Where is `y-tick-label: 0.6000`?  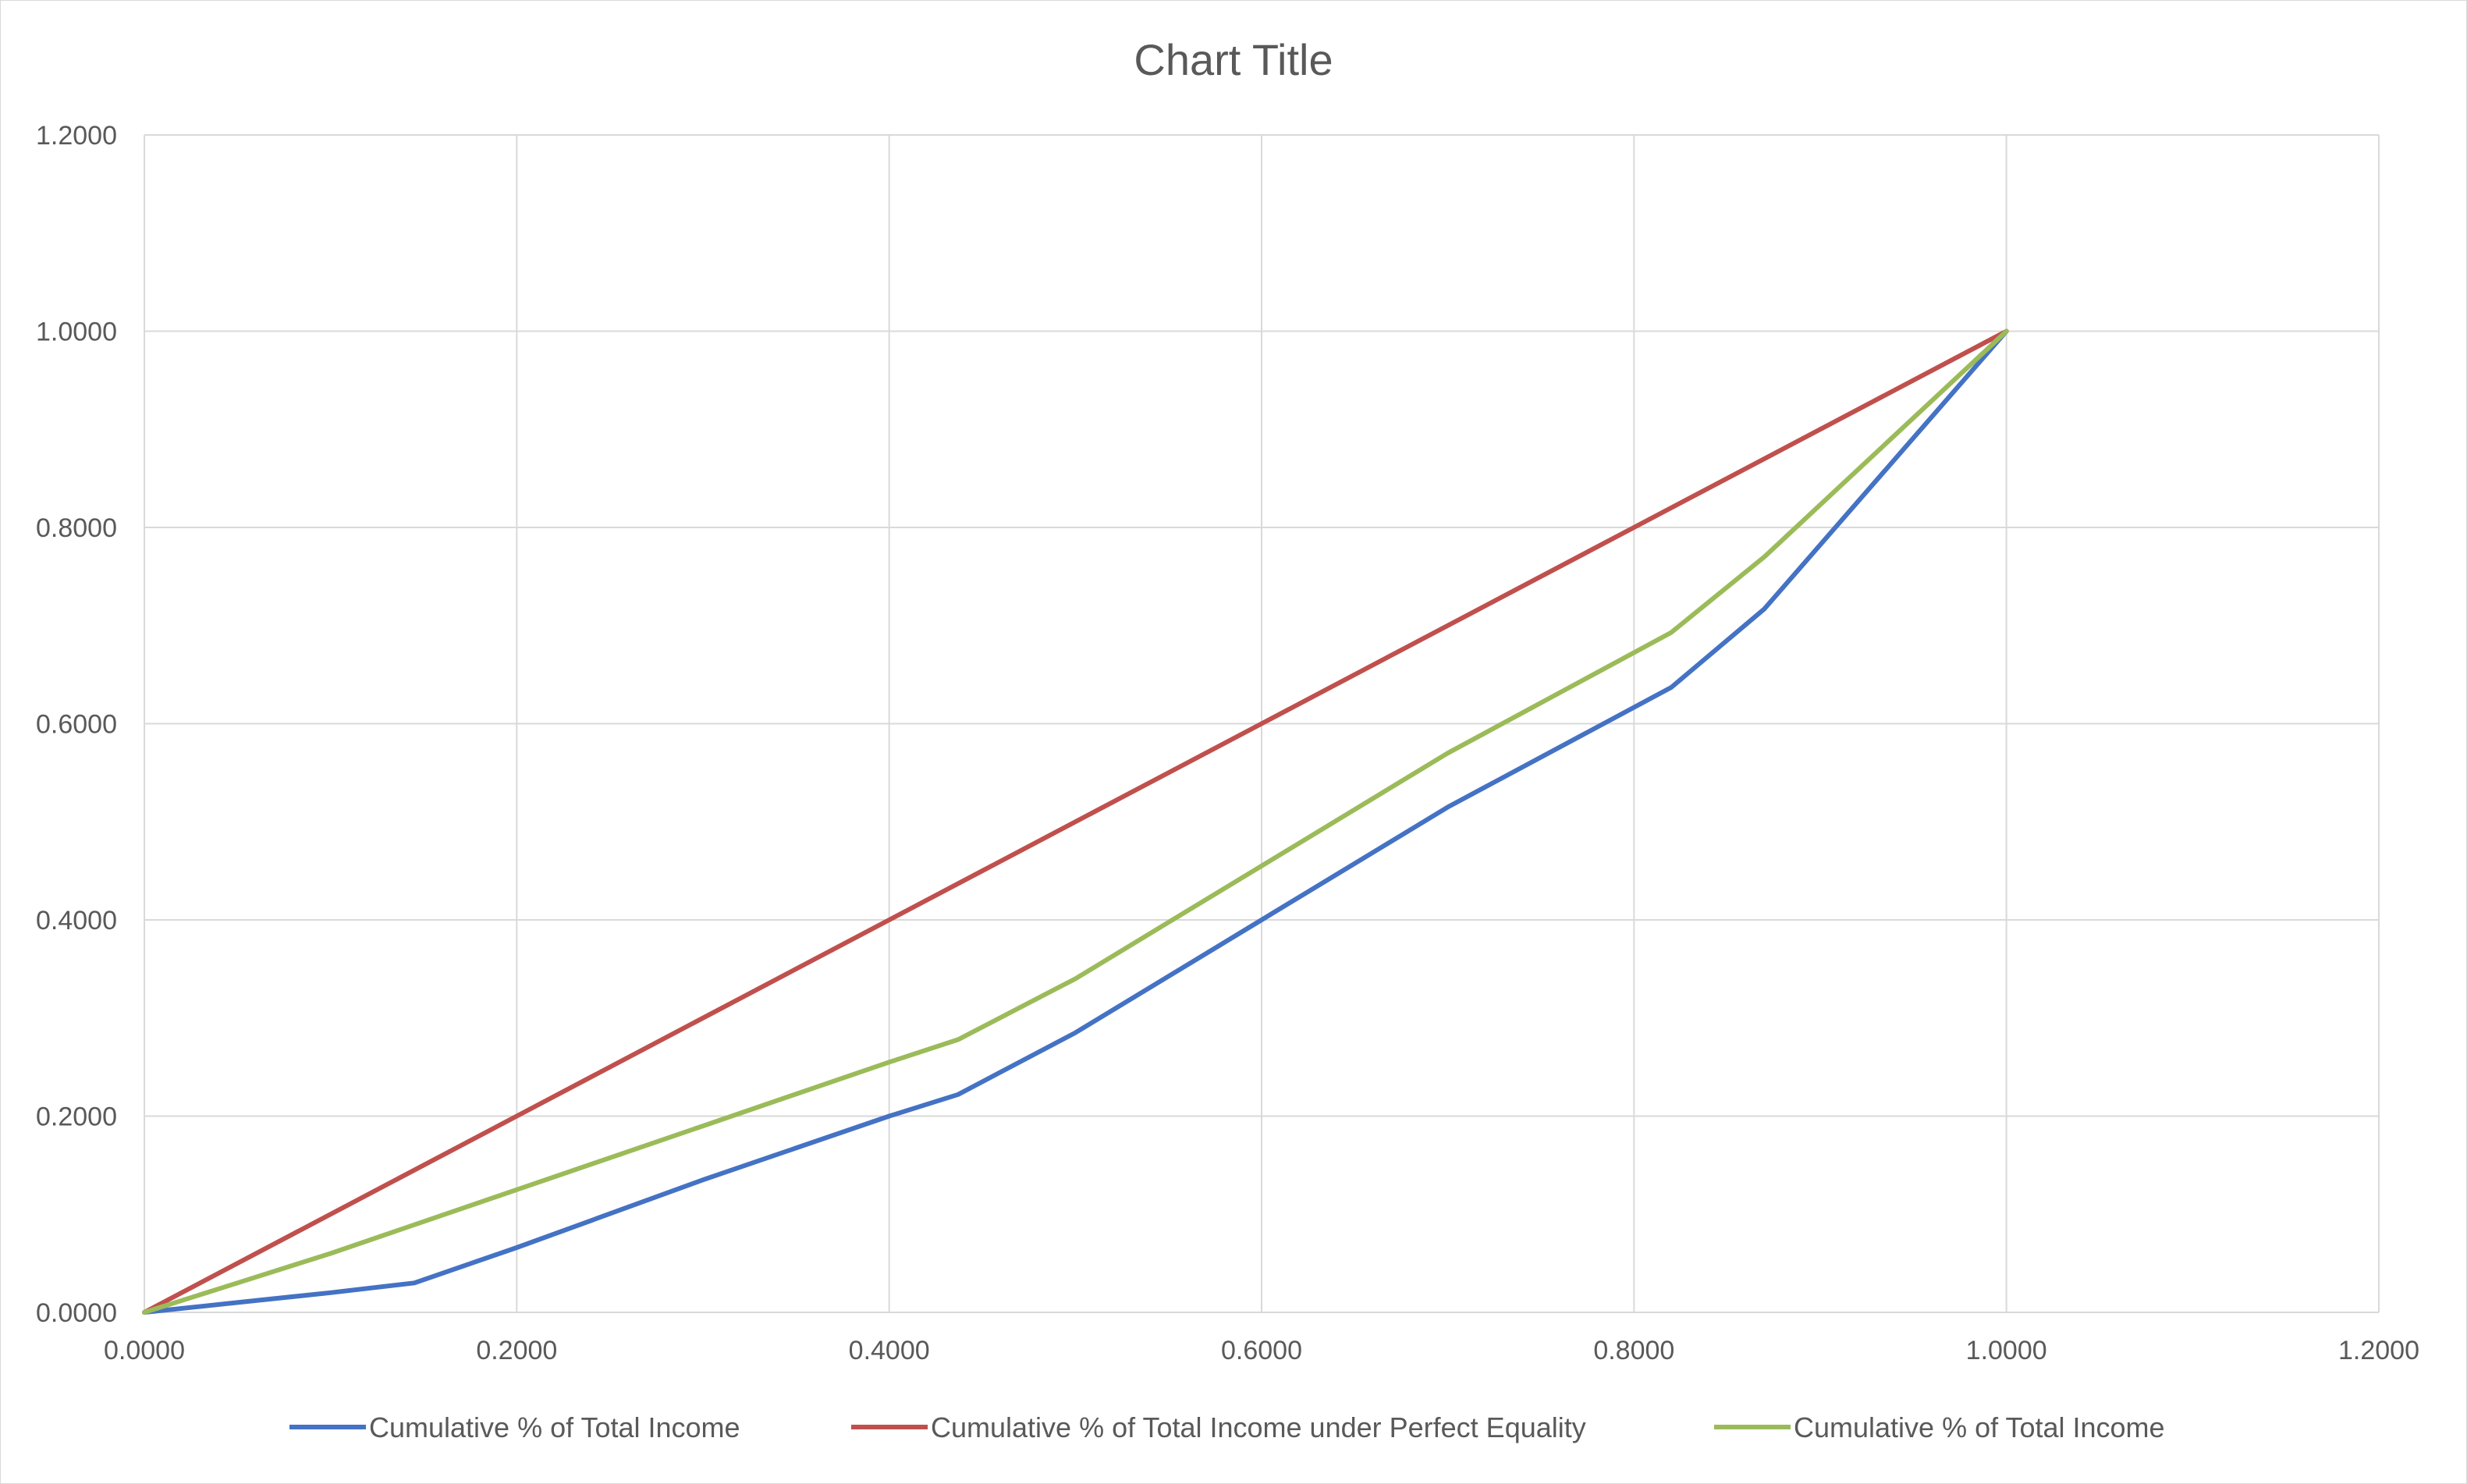
y-tick-label: 0.6000 is located at coordinates (76, 725).